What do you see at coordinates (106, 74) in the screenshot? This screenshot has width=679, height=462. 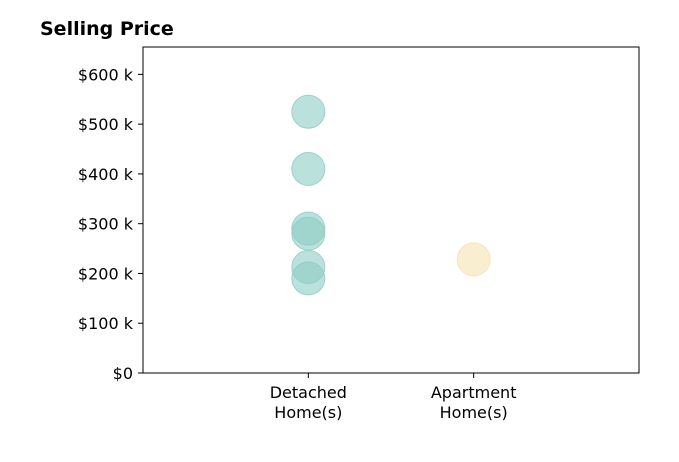 I see `y-tick-label: $600 k` at bounding box center [106, 74].